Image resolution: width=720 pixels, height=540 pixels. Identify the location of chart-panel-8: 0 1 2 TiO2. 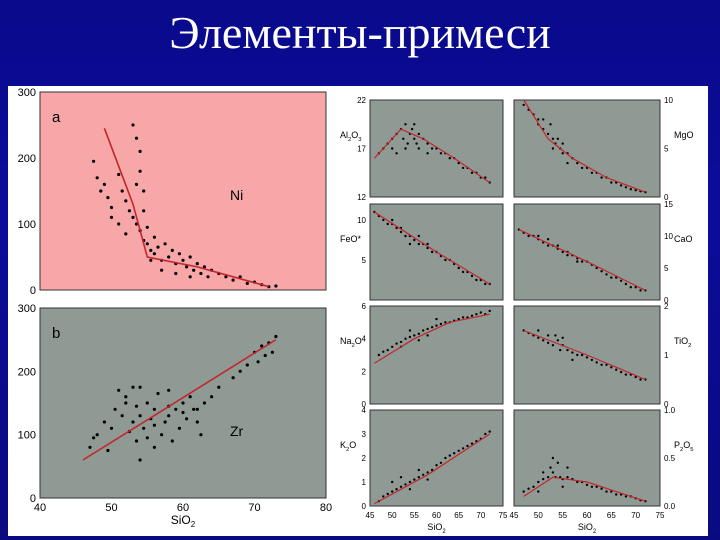
(602, 355).